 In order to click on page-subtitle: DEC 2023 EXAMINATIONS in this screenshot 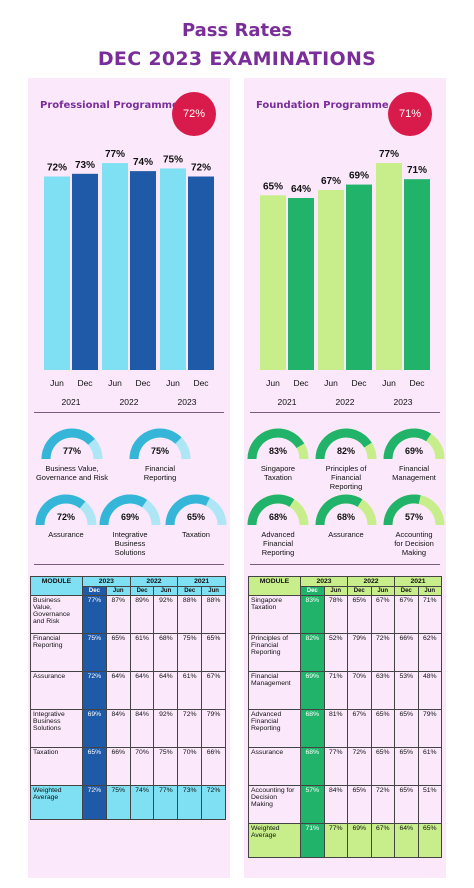, I will do `click(237, 59)`.